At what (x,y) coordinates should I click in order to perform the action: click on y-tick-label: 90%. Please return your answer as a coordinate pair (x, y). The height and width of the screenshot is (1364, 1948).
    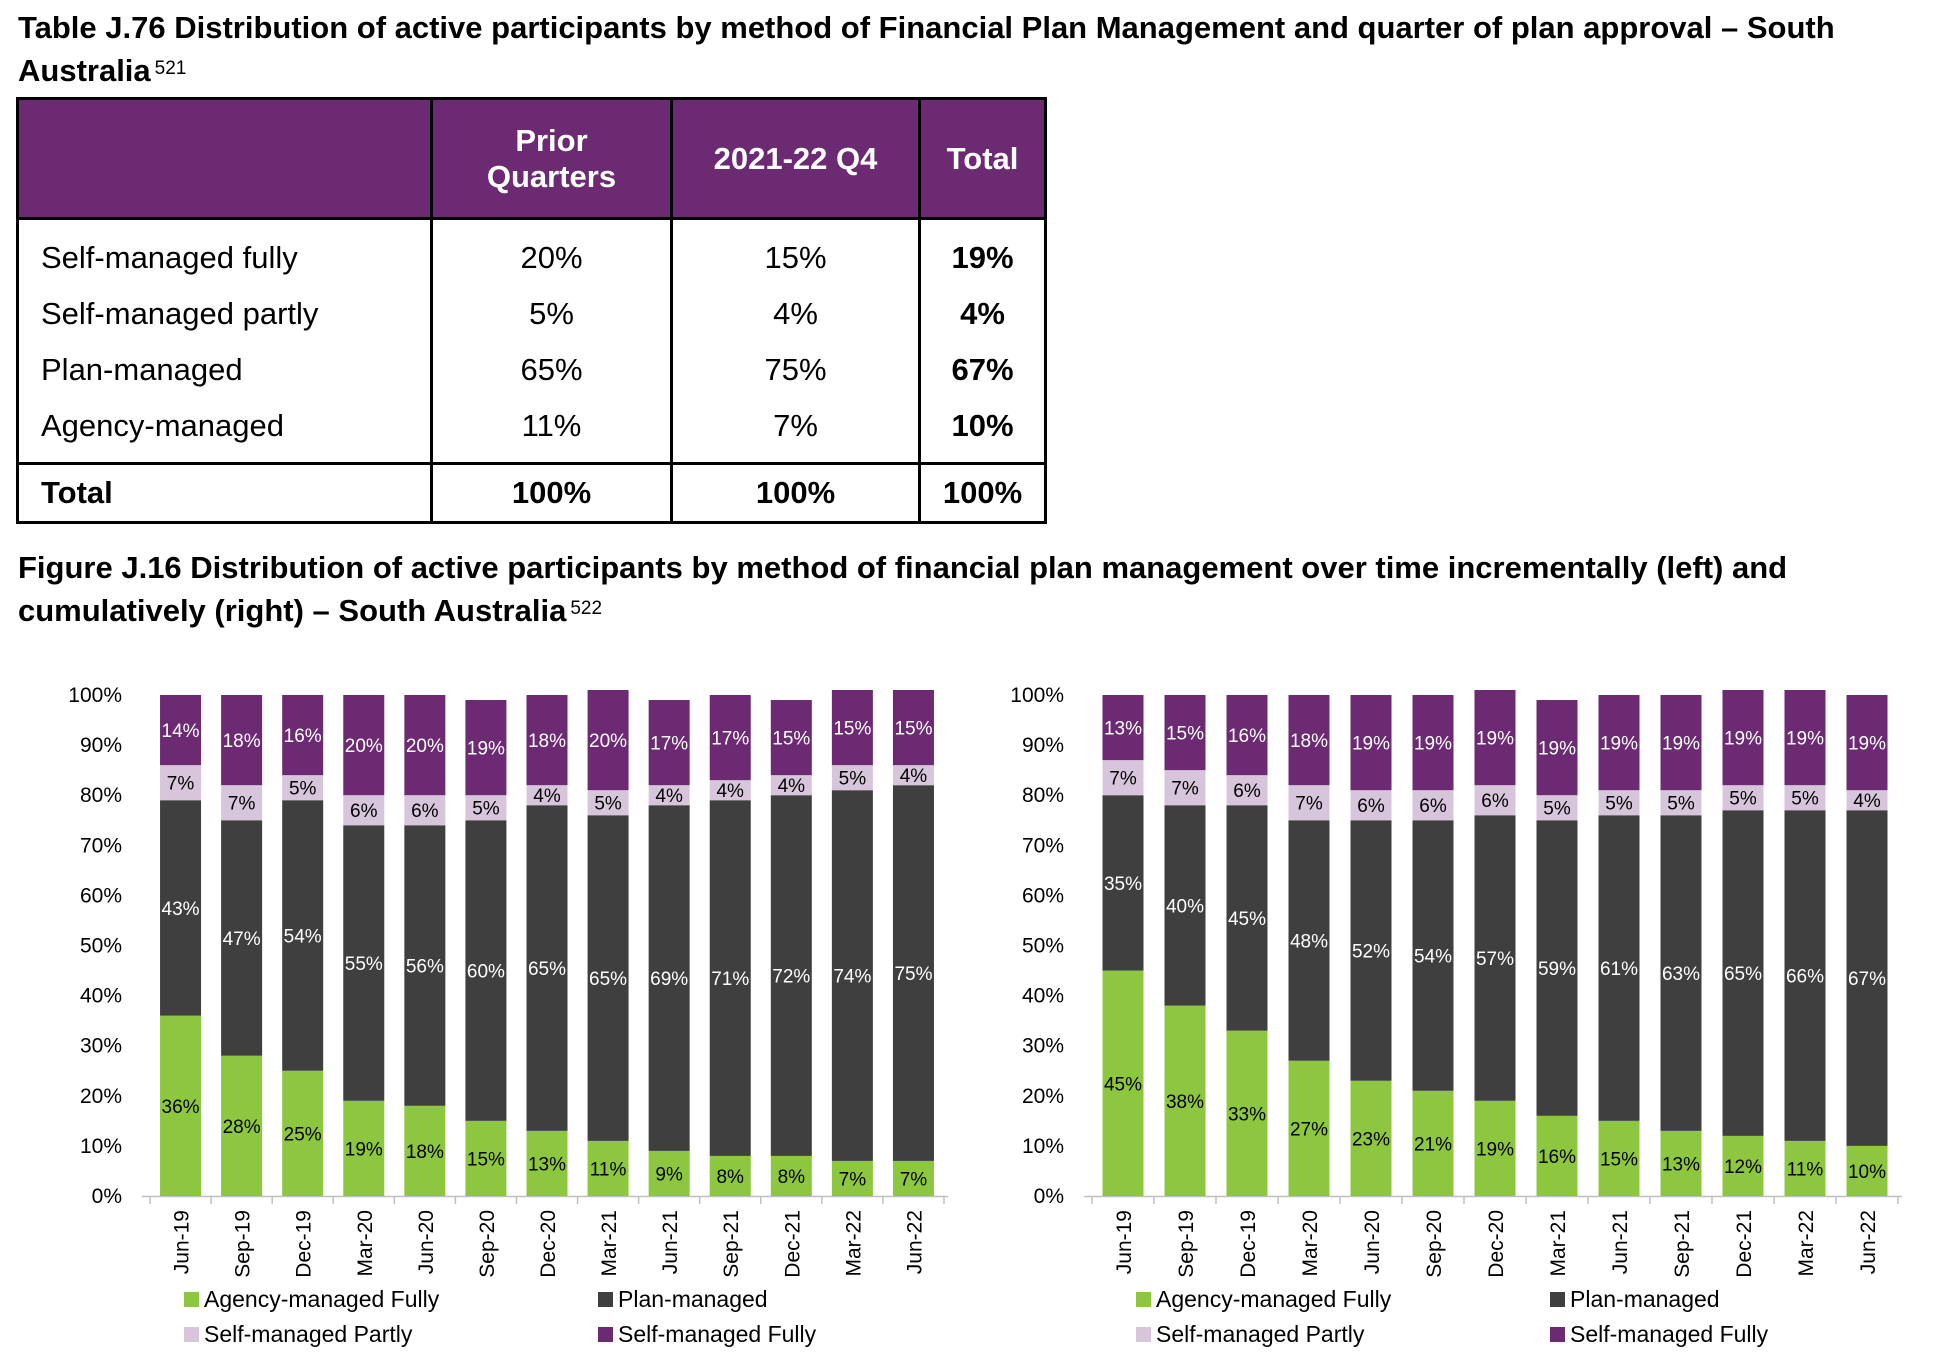
    Looking at the image, I should click on (1043, 745).